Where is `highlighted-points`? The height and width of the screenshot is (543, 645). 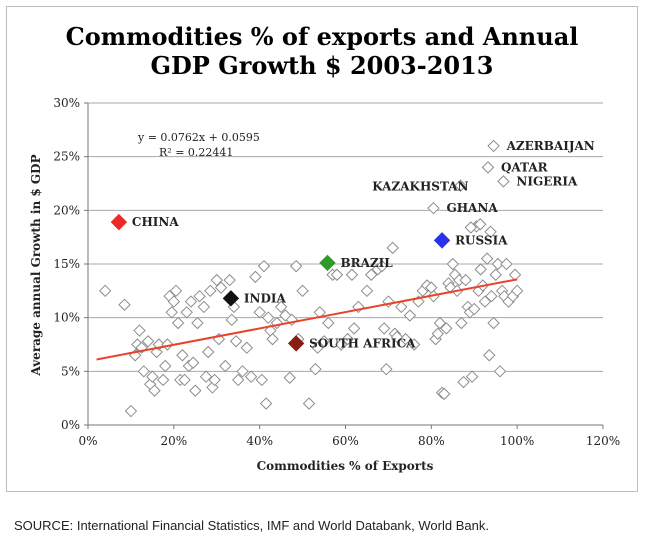
highlighted-points is located at coordinates (280, 282).